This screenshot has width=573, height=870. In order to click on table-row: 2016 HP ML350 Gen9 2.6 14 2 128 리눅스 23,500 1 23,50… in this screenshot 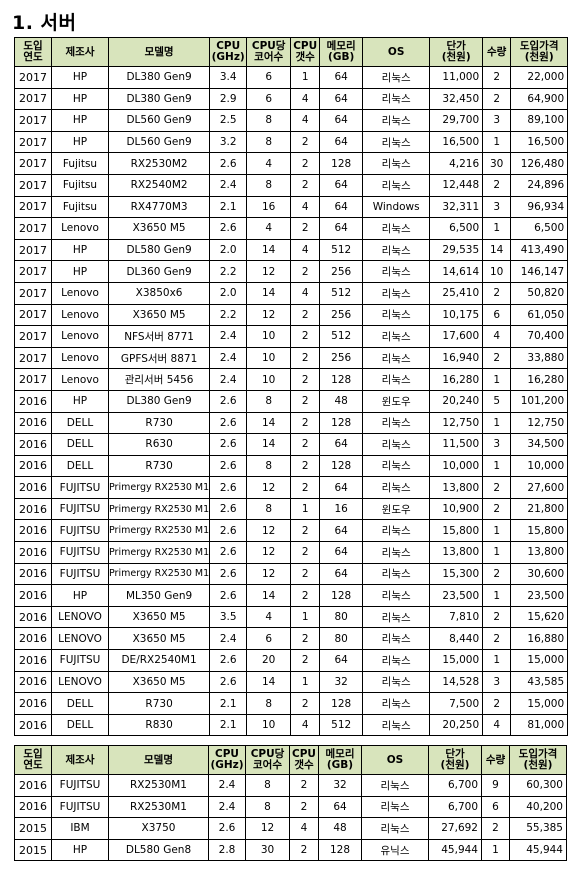, I will do `click(291, 595)`.